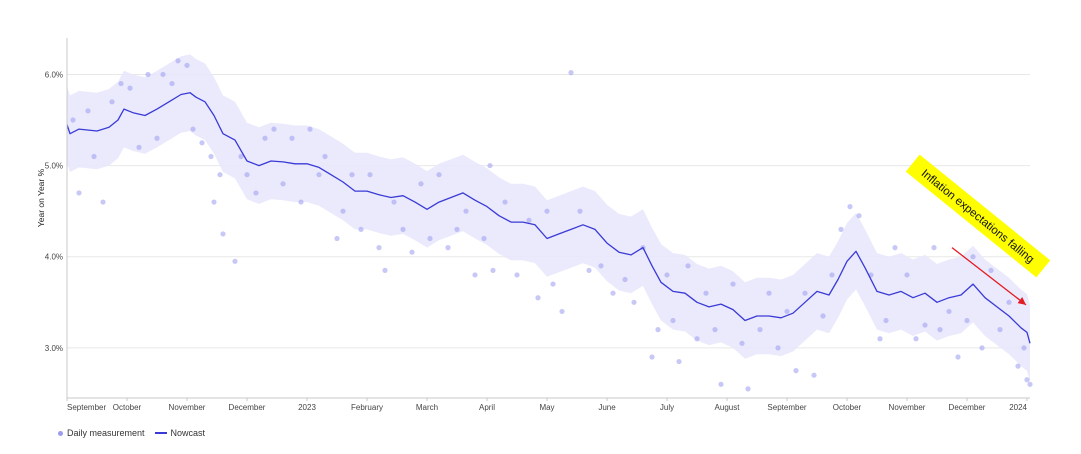  I want to click on y-tick-label: 5.0%, so click(54, 166).